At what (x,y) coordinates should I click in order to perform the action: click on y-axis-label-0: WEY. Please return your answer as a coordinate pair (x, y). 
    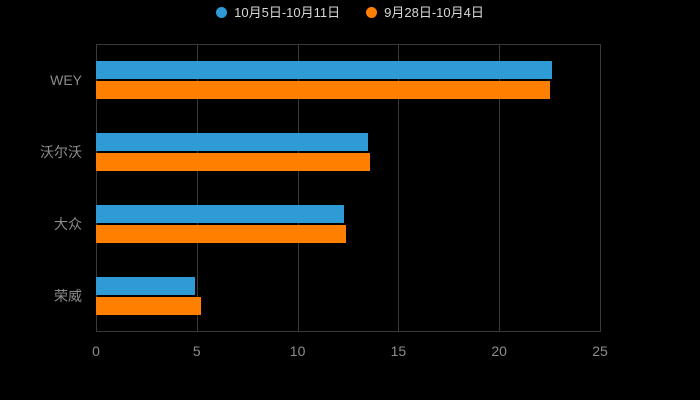
    Looking at the image, I should click on (66, 80).